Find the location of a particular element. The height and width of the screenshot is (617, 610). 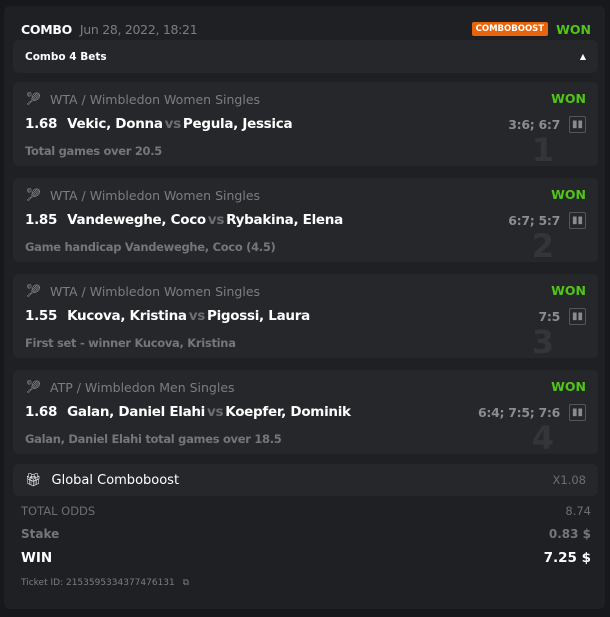

leg-odds: 1.55 is located at coordinates (41, 316).